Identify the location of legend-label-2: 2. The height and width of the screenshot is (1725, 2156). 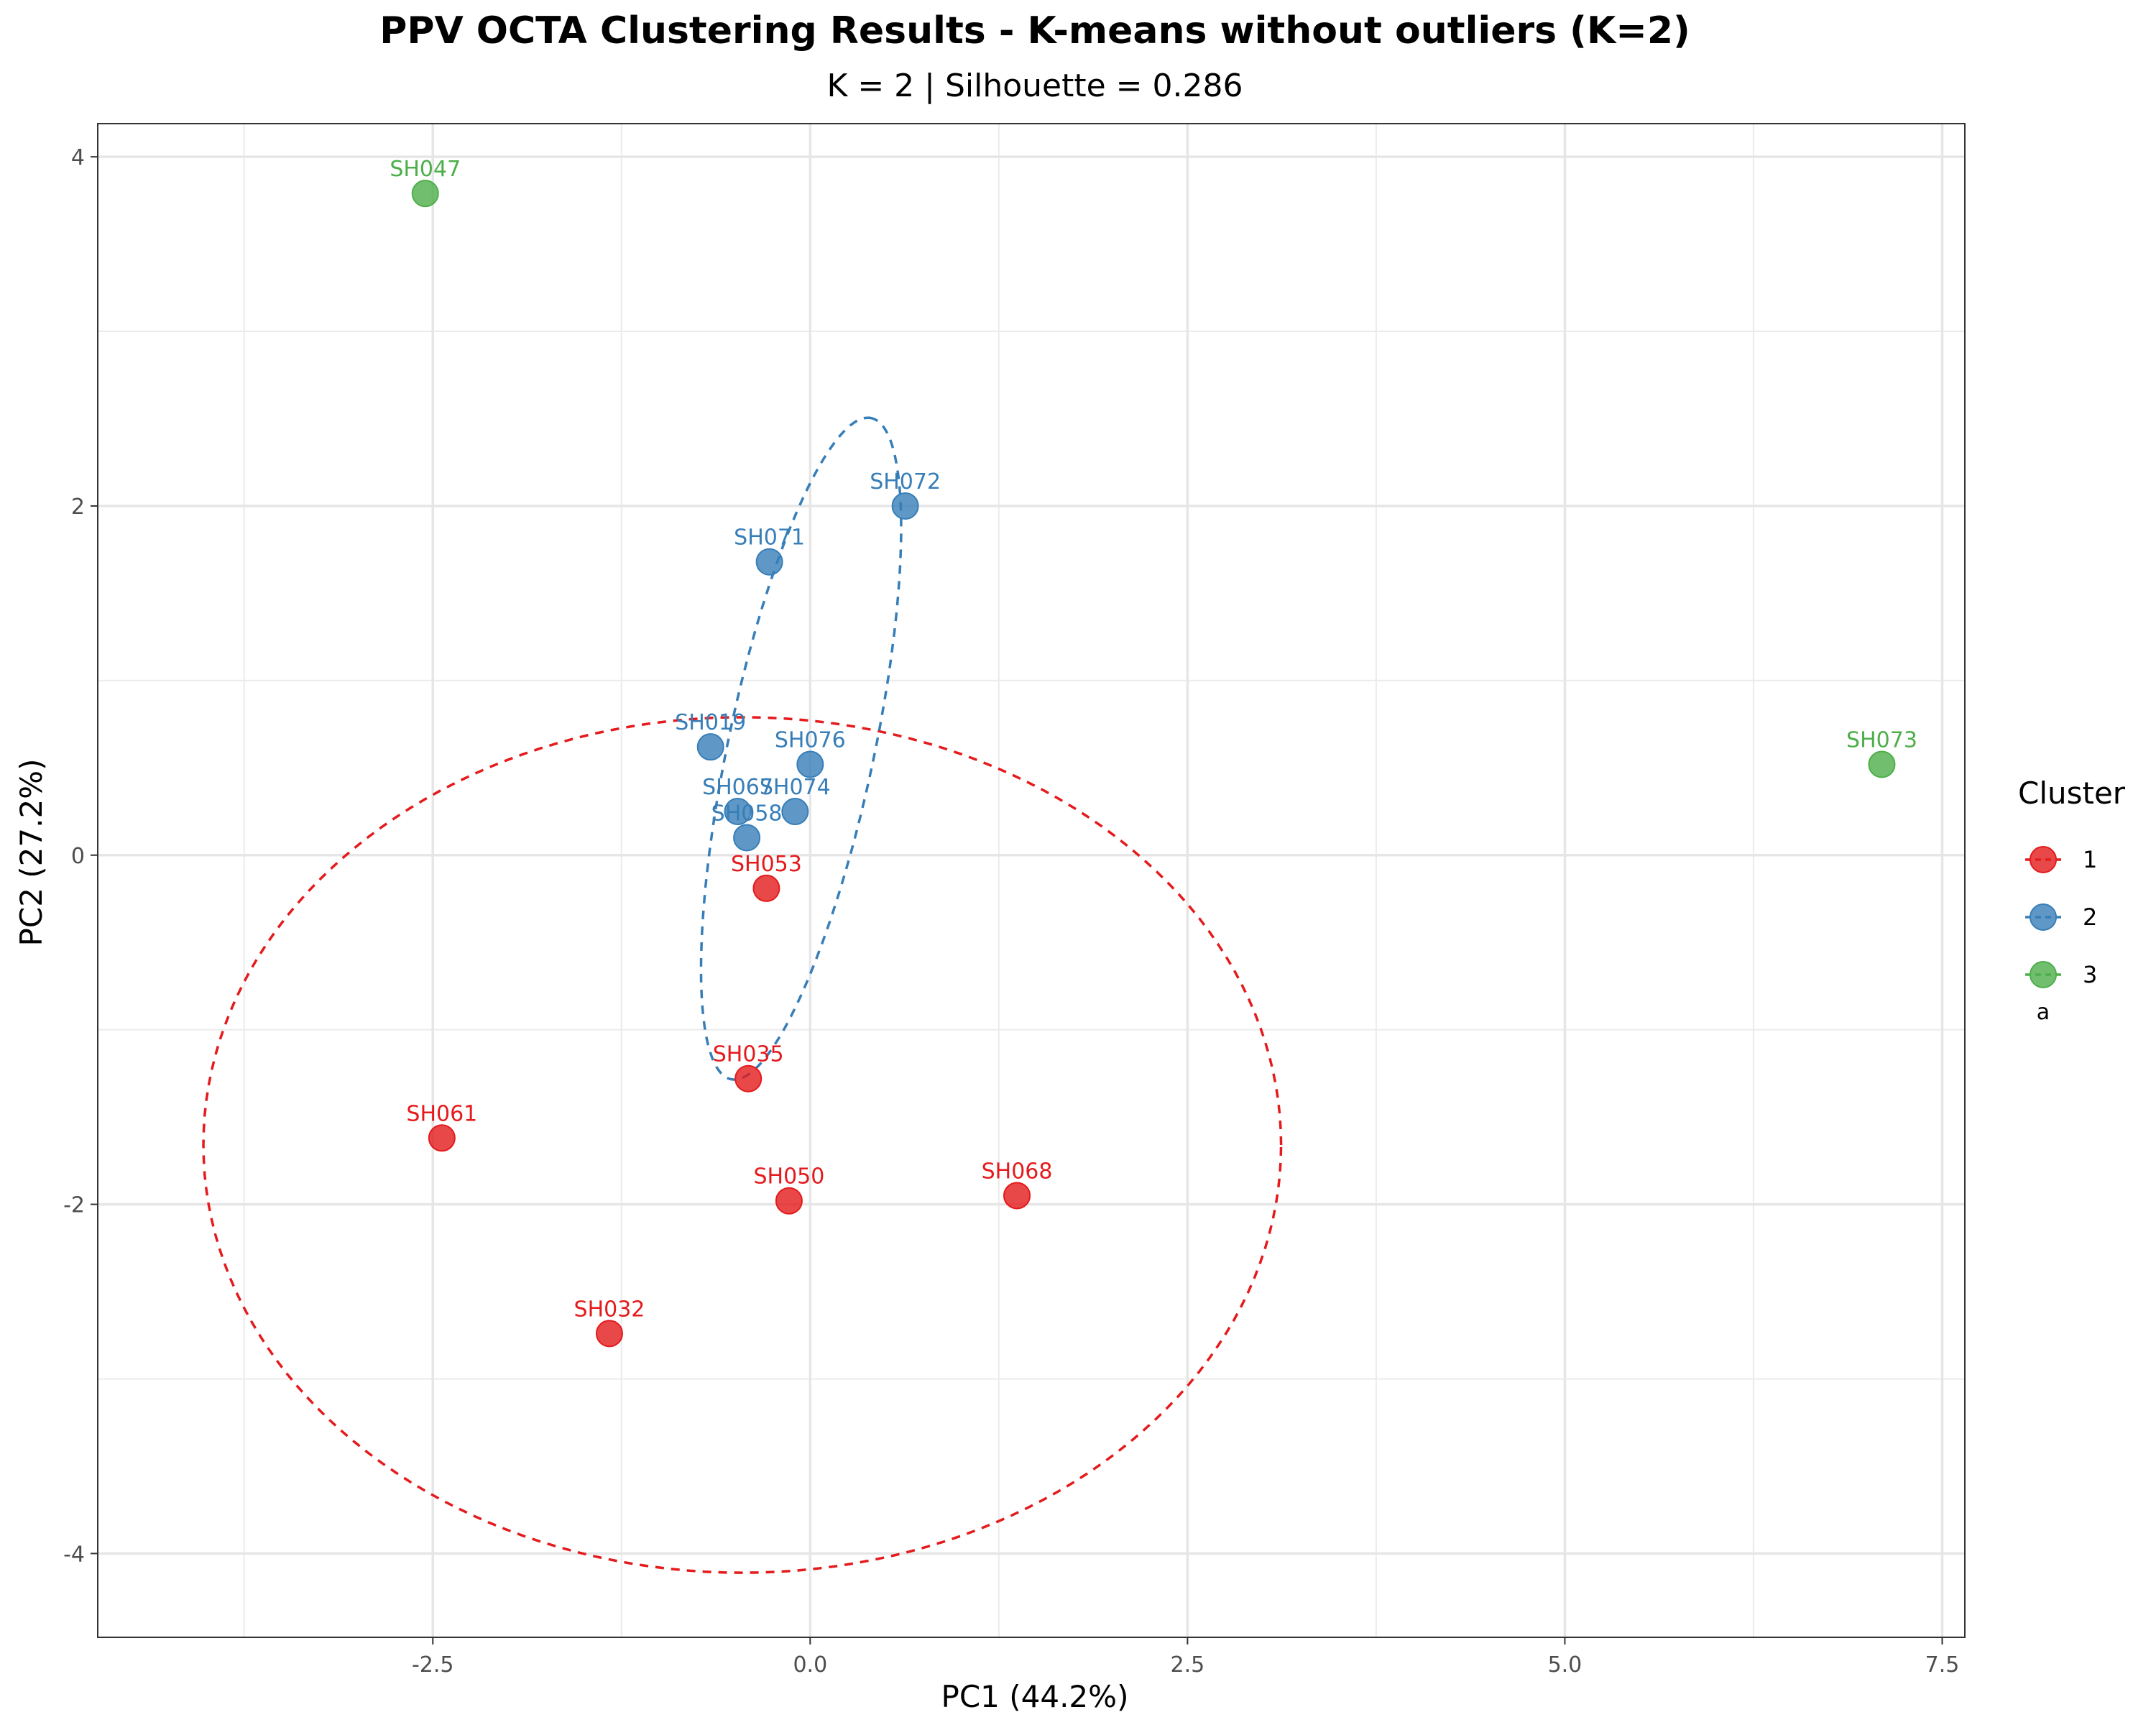
(2090, 917).